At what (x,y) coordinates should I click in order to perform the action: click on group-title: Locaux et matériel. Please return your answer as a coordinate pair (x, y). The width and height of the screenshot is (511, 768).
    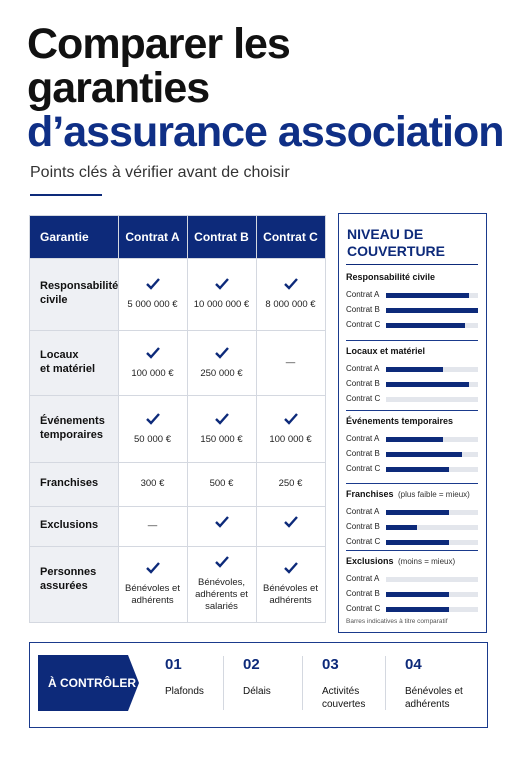
    Looking at the image, I should click on (386, 351).